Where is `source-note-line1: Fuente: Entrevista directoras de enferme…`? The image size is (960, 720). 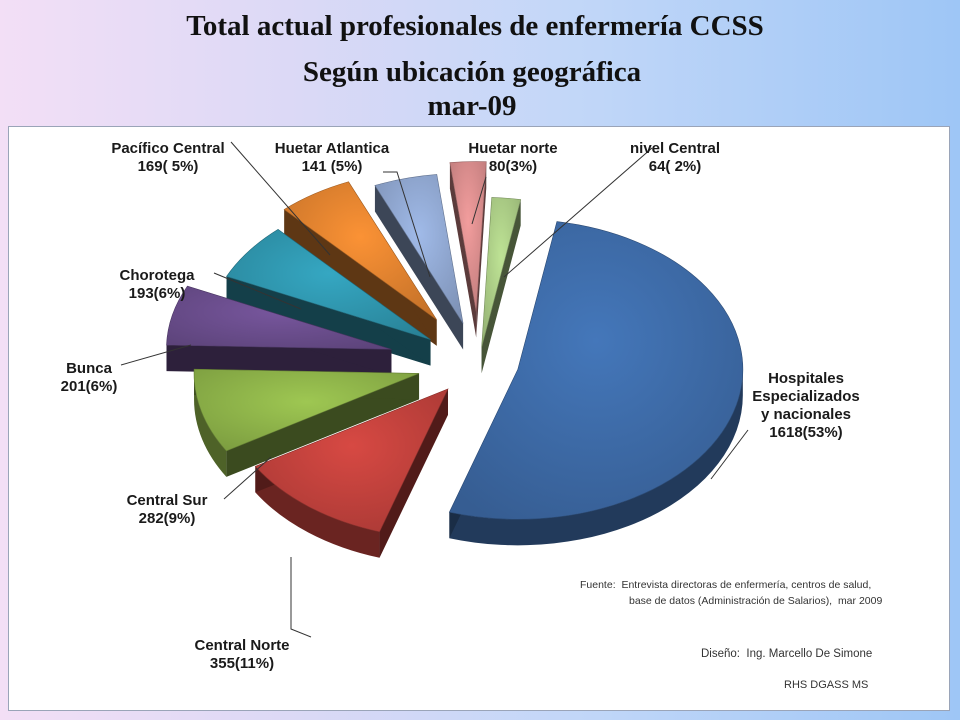 source-note-line1: Fuente: Entrevista directoras de enferme… is located at coordinates (726, 585).